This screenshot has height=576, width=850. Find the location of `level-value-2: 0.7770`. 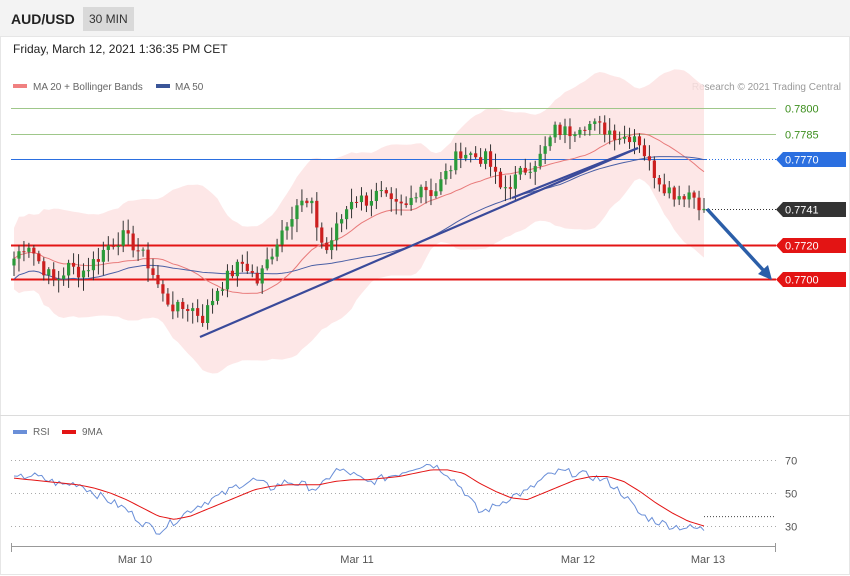

level-value-2: 0.7770 is located at coordinates (802, 161).